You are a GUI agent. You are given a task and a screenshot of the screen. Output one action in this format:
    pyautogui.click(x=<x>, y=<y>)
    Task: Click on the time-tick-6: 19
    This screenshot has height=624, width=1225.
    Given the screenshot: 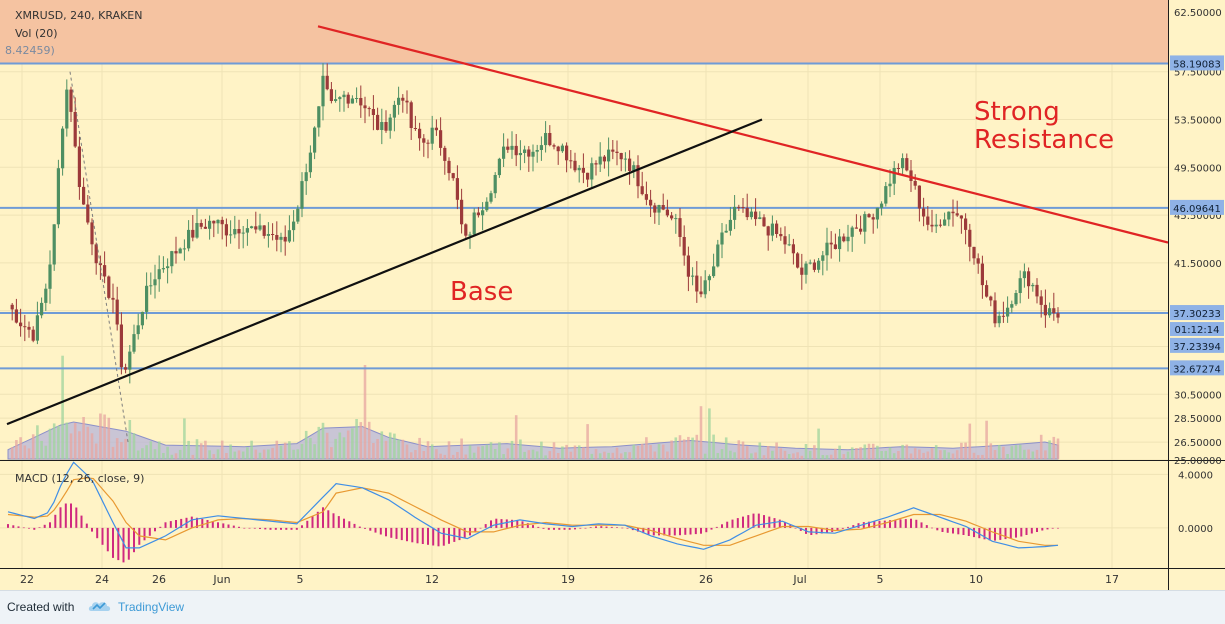 What is the action you would take?
    pyautogui.click(x=568, y=579)
    